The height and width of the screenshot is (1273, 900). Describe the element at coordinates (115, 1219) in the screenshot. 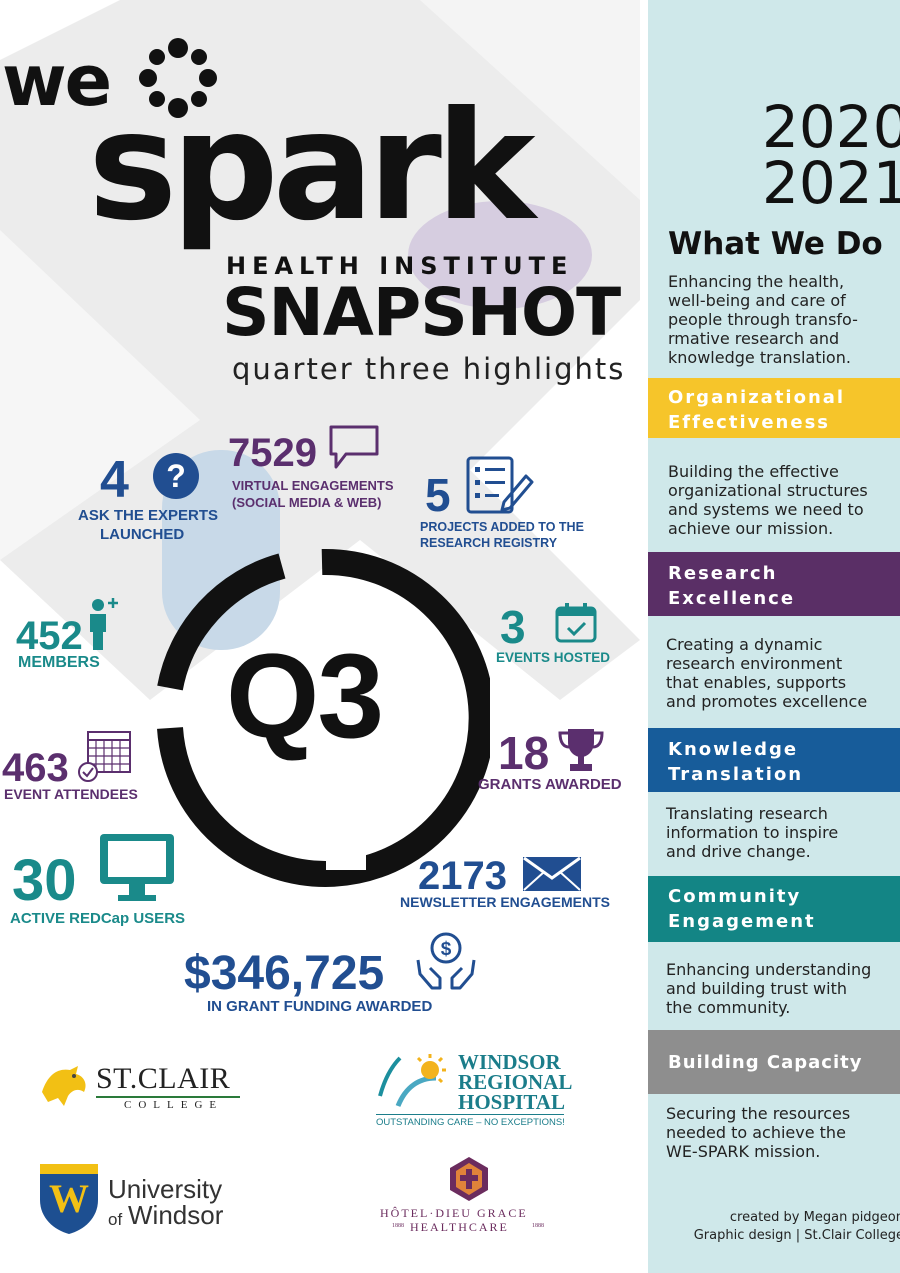

I see `uwindsor-of: of` at that location.